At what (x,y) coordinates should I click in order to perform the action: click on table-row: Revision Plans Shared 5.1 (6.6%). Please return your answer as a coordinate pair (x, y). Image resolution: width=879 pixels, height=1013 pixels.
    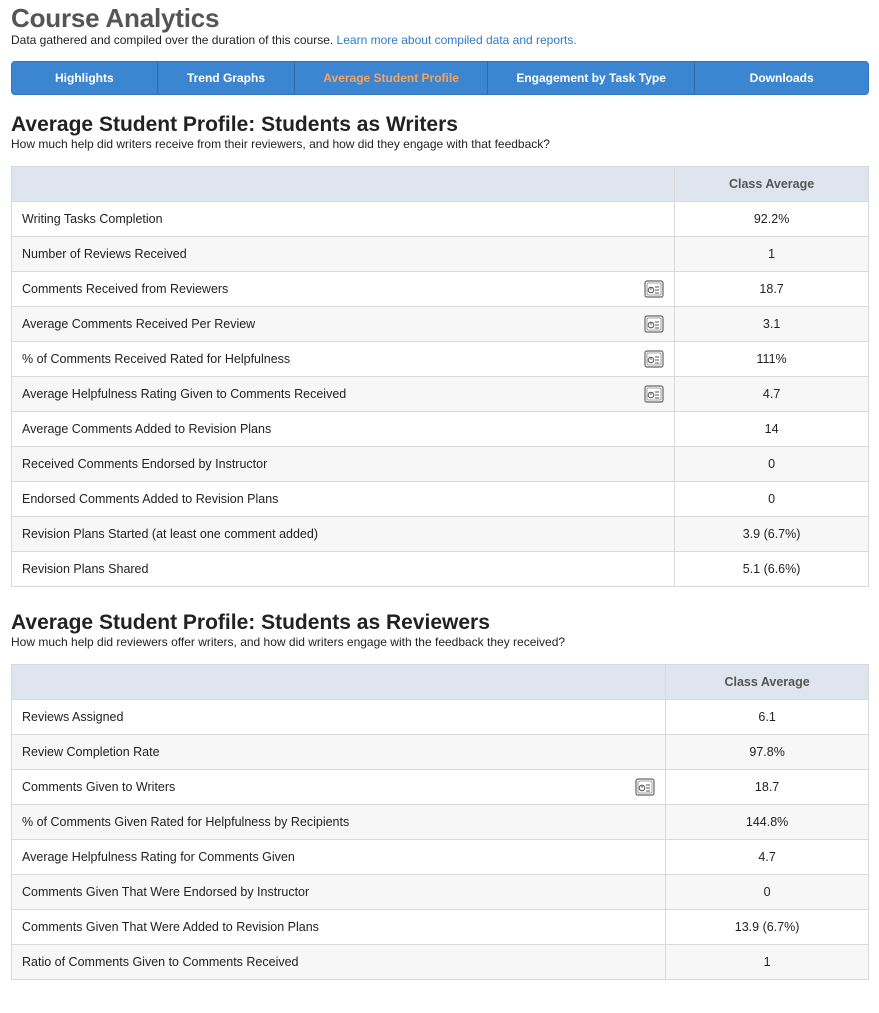
    Looking at the image, I should click on (439, 569).